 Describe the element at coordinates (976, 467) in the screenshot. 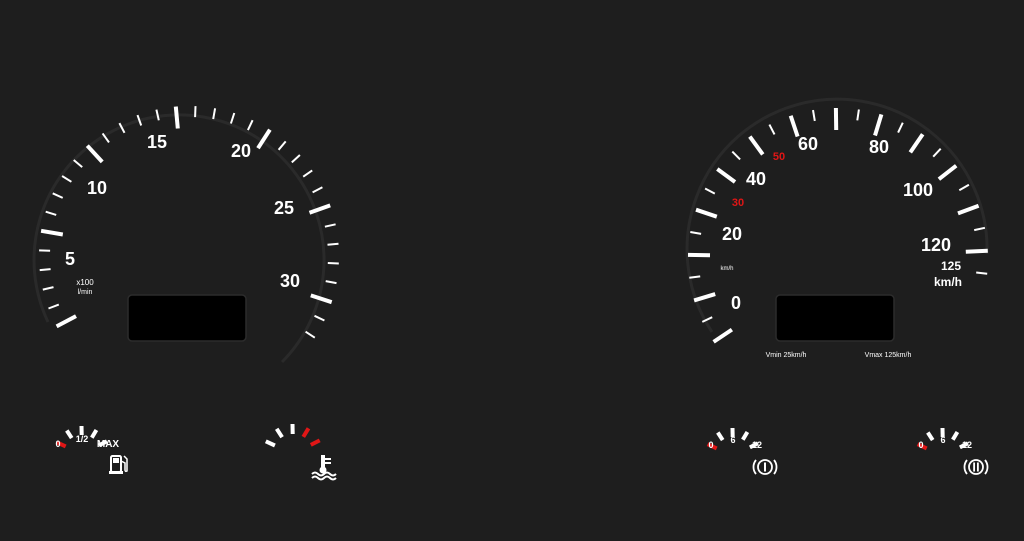

I see `parking-brake-icon` at that location.